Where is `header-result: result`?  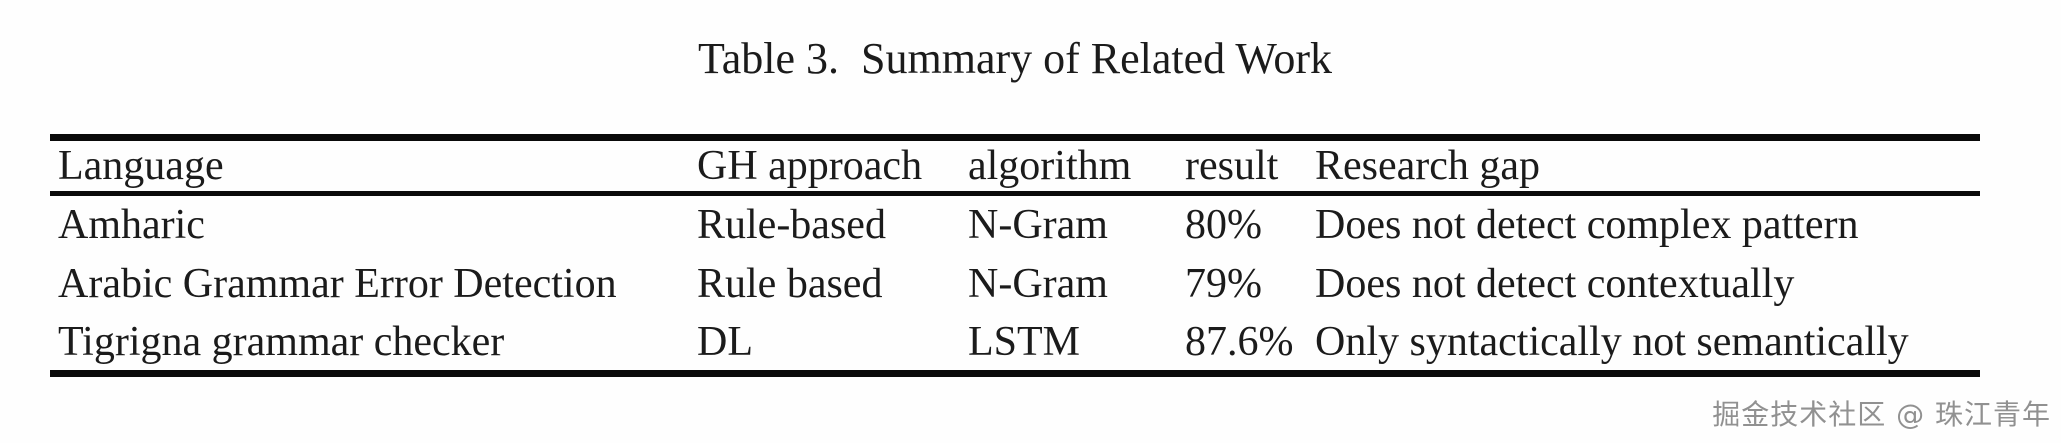 header-result: result is located at coordinates (1232, 166).